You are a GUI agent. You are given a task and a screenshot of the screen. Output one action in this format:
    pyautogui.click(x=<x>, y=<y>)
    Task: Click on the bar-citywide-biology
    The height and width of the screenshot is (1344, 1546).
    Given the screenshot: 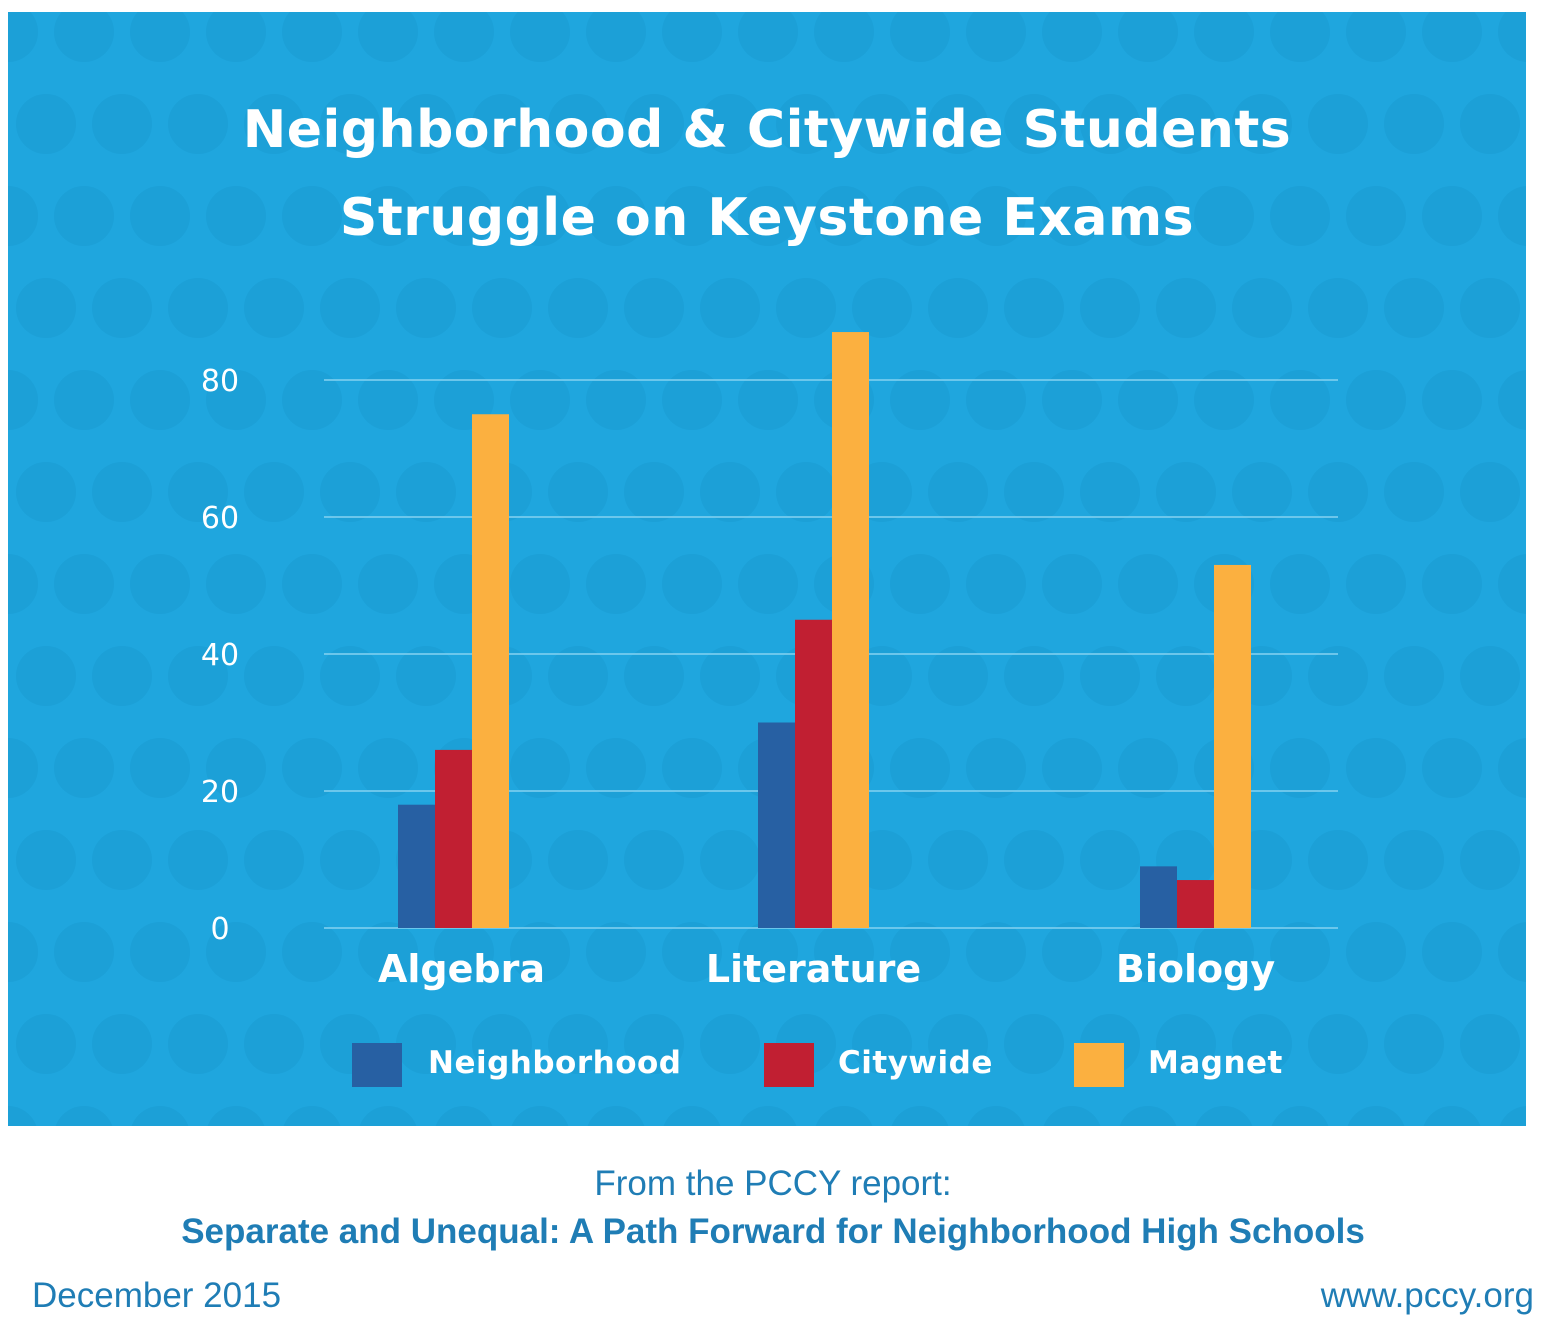 What is the action you would take?
    pyautogui.click(x=1195, y=904)
    